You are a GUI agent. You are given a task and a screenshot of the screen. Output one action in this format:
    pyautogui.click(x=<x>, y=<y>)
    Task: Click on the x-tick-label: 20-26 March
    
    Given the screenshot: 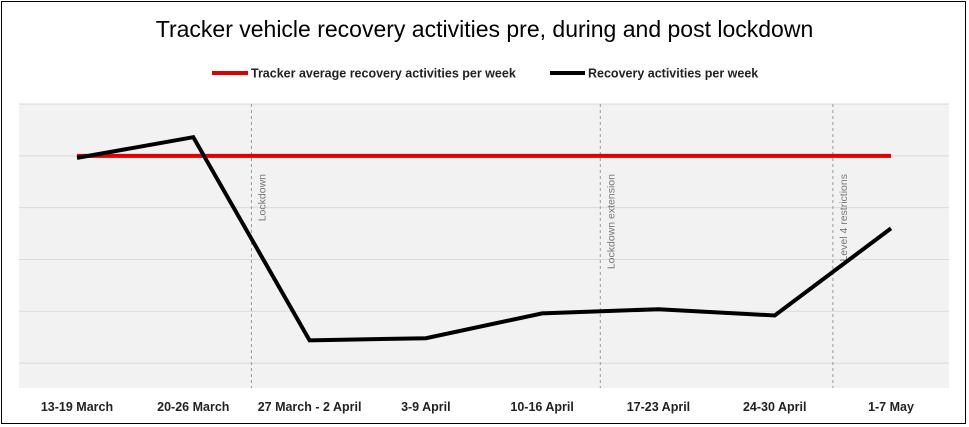 What is the action you would take?
    pyautogui.click(x=193, y=407)
    